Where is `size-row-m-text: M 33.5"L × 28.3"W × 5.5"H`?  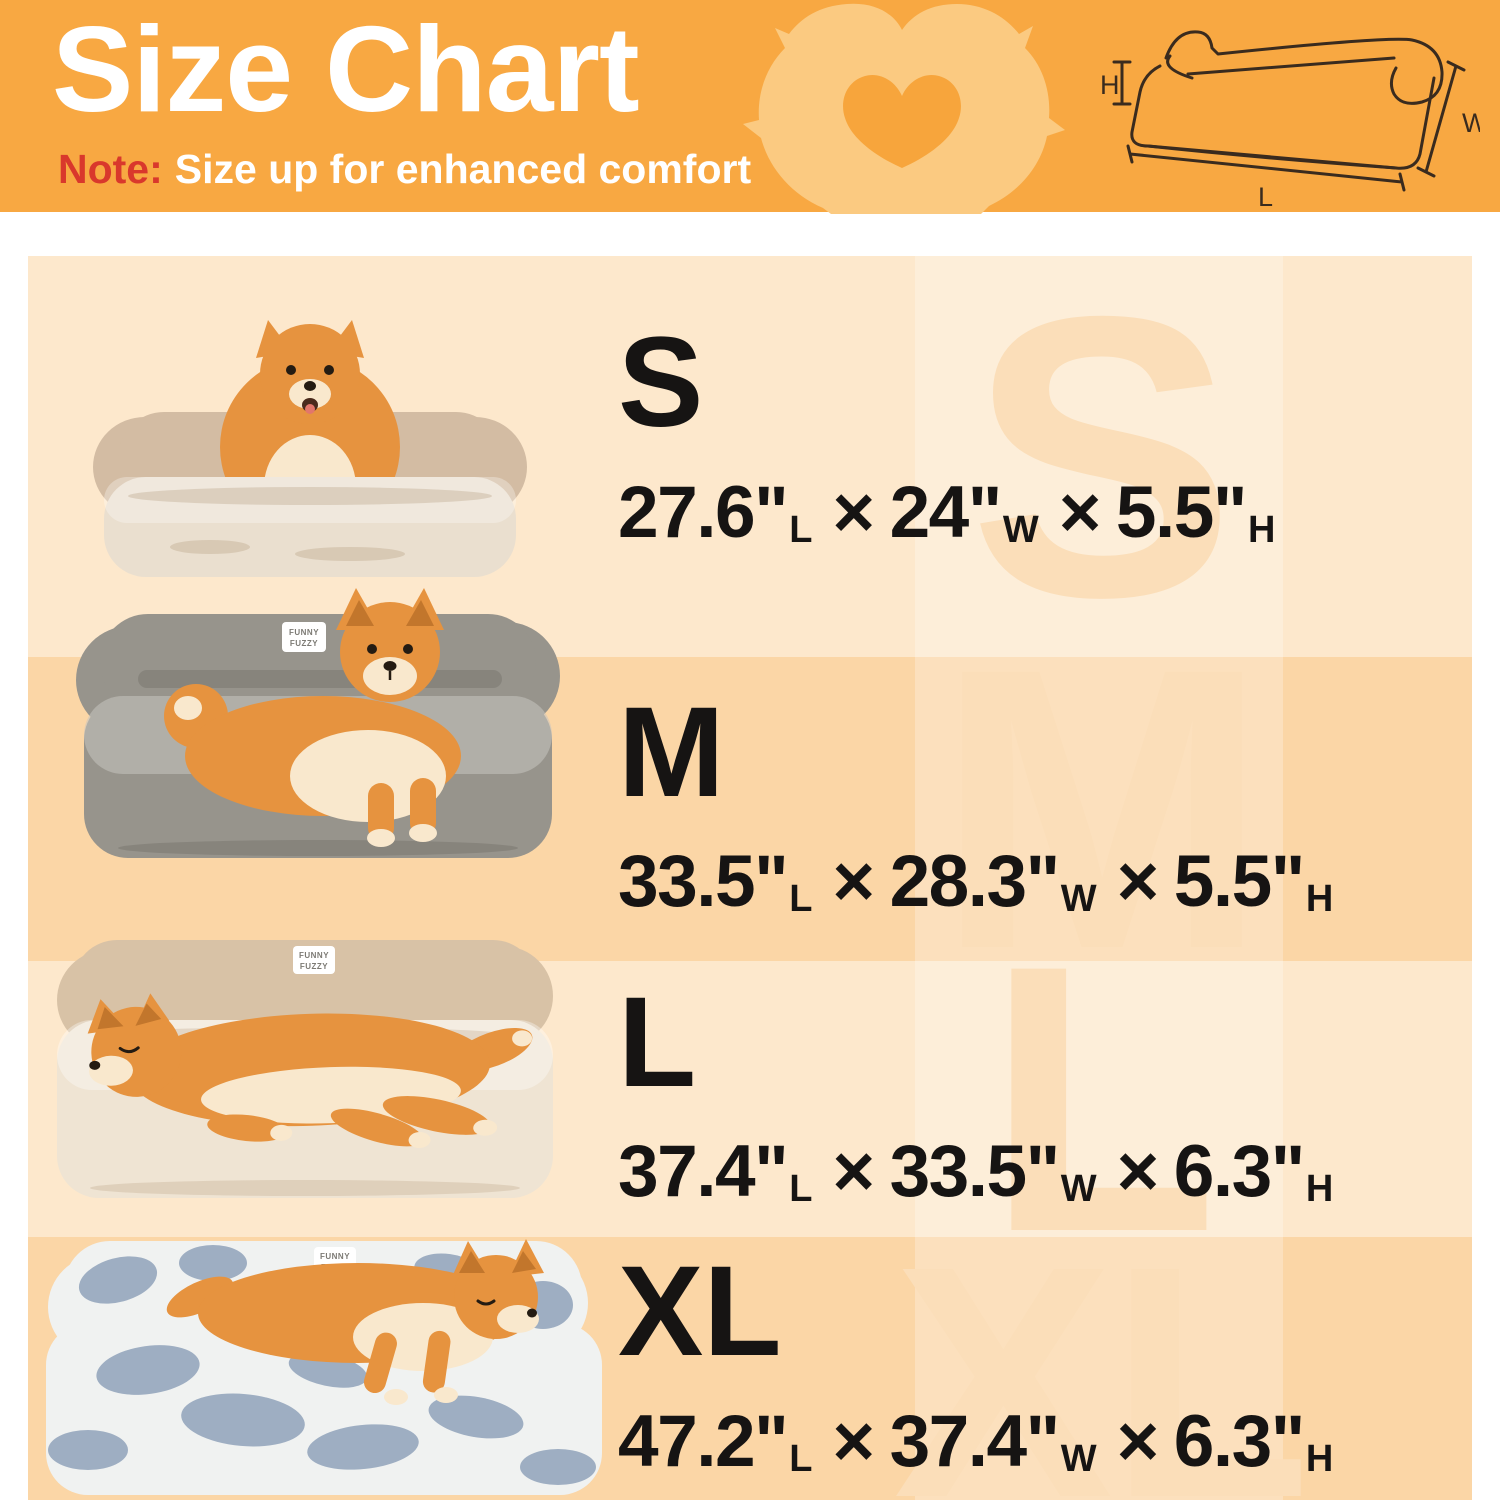
size-row-m-text: M 33.5"L × 28.3"W × 5.5"H is located at coordinates (977, 809).